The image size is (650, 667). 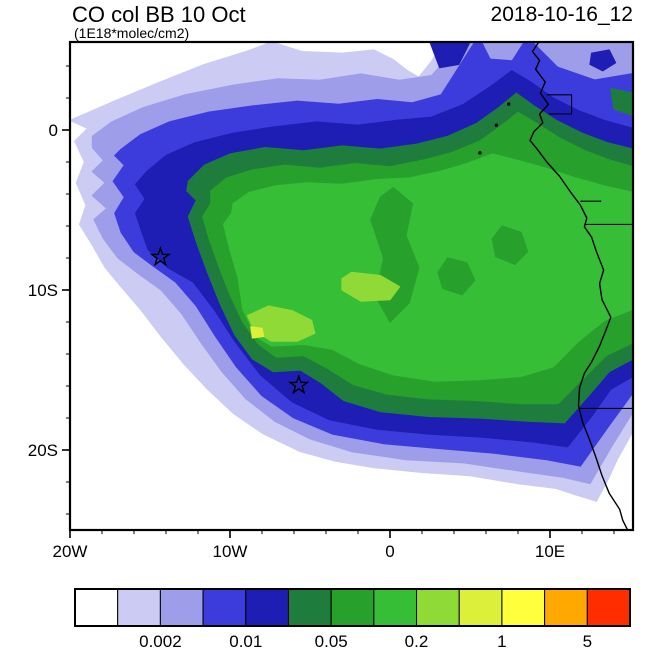 What do you see at coordinates (299, 384) in the screenshot?
I see `star-marker-st-helena` at bounding box center [299, 384].